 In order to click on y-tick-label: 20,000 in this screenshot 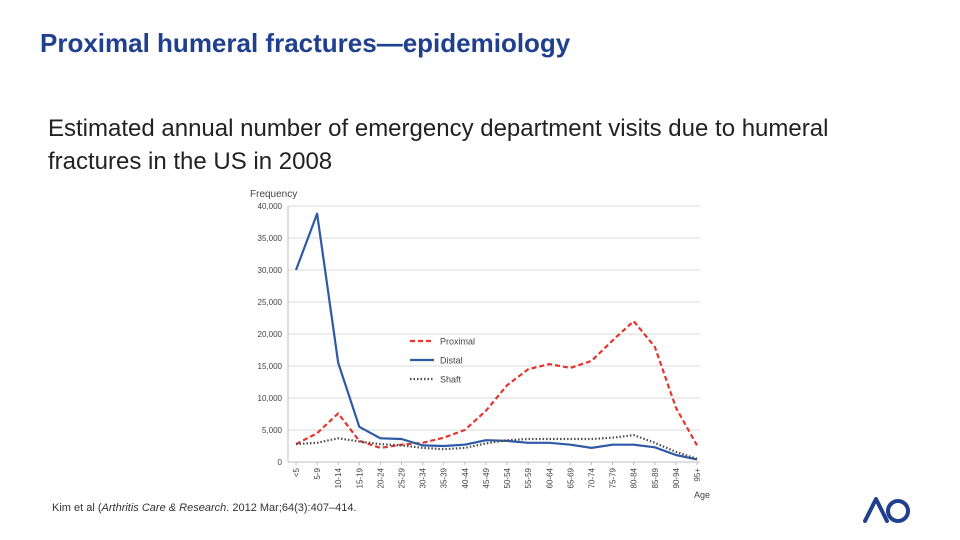, I will do `click(270, 334)`.